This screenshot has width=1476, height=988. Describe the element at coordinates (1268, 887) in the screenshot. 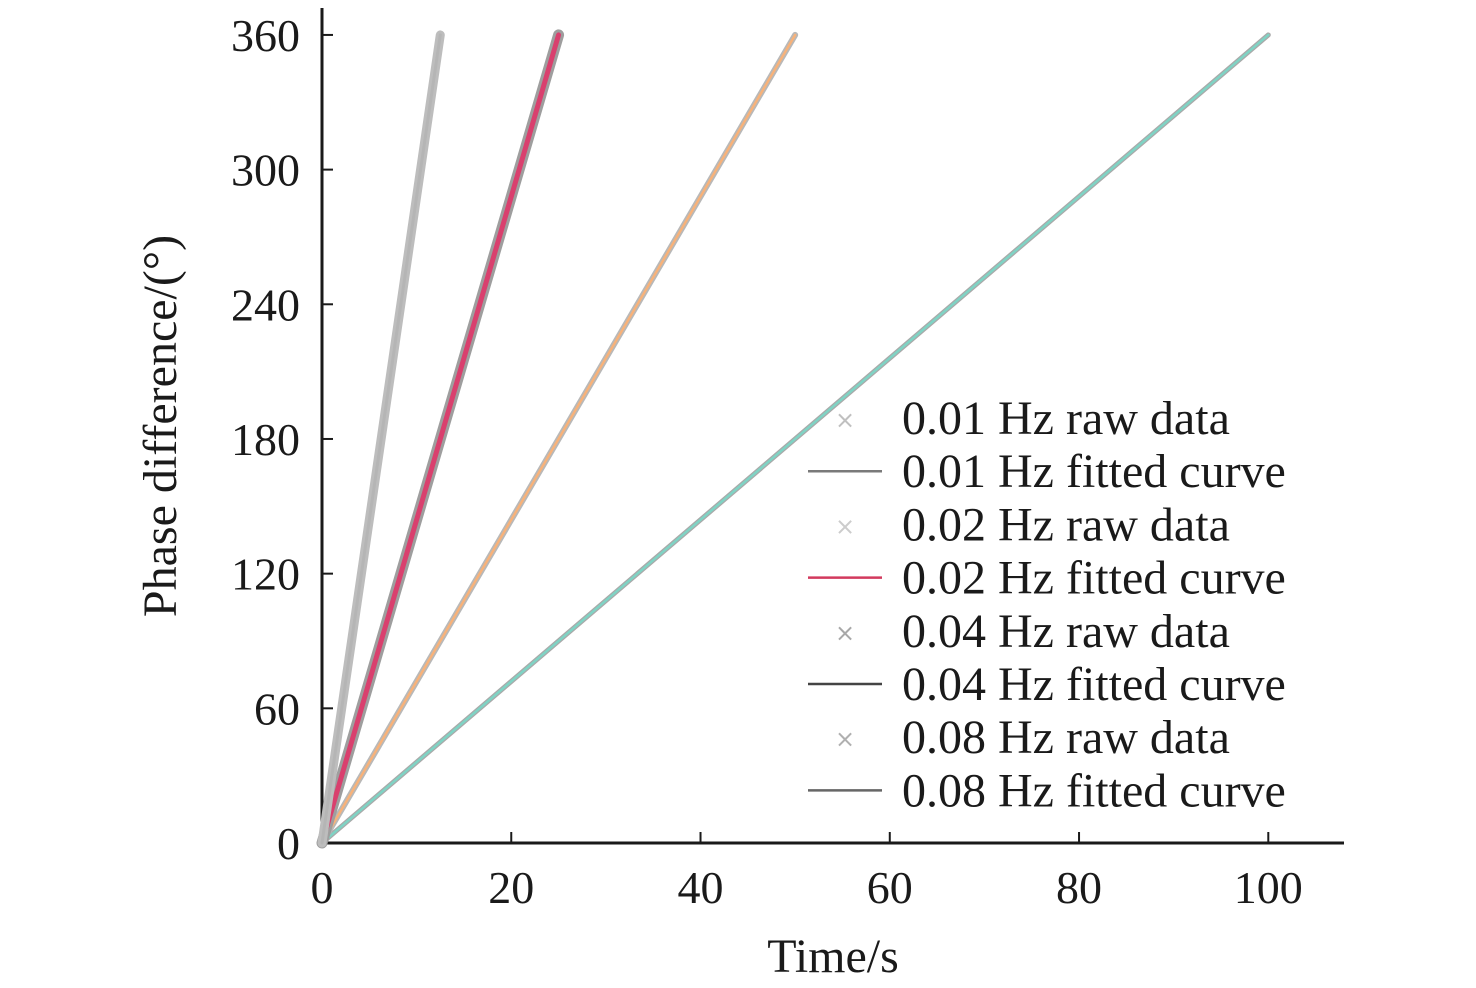

I see `x-tick-label: 100` at that location.